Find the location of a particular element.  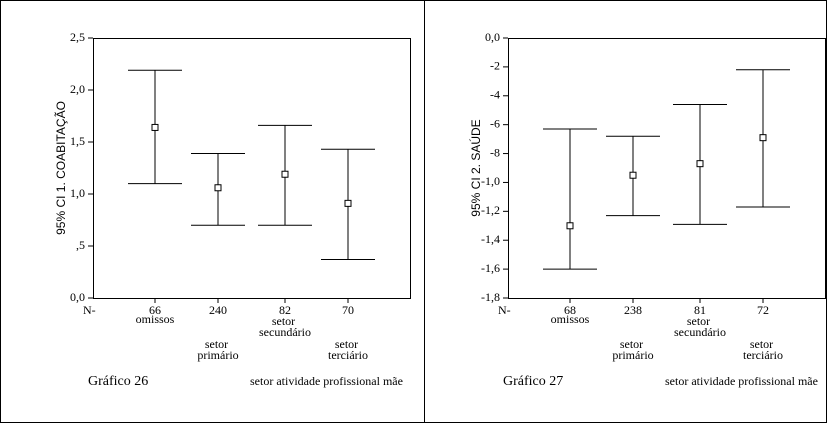

y-tick-label: -2 is located at coordinates (495, 66).